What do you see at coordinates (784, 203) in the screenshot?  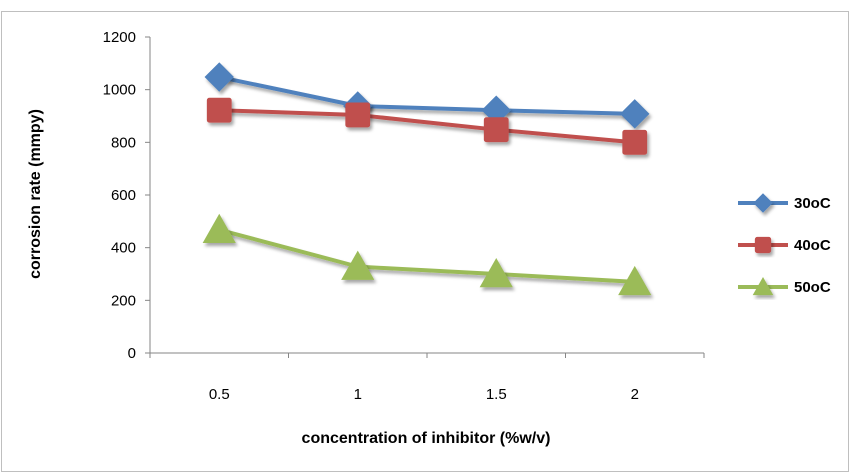 I see `legend-item: 30oC` at bounding box center [784, 203].